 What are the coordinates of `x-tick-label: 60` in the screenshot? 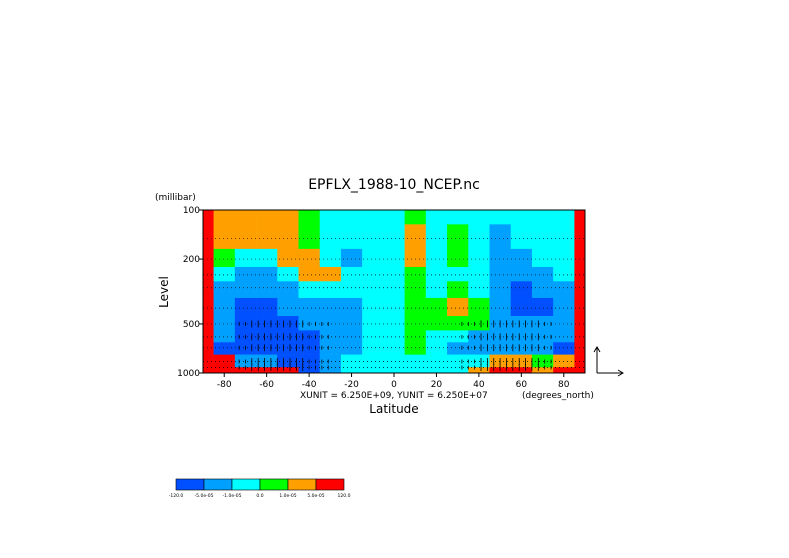 It's located at (522, 385).